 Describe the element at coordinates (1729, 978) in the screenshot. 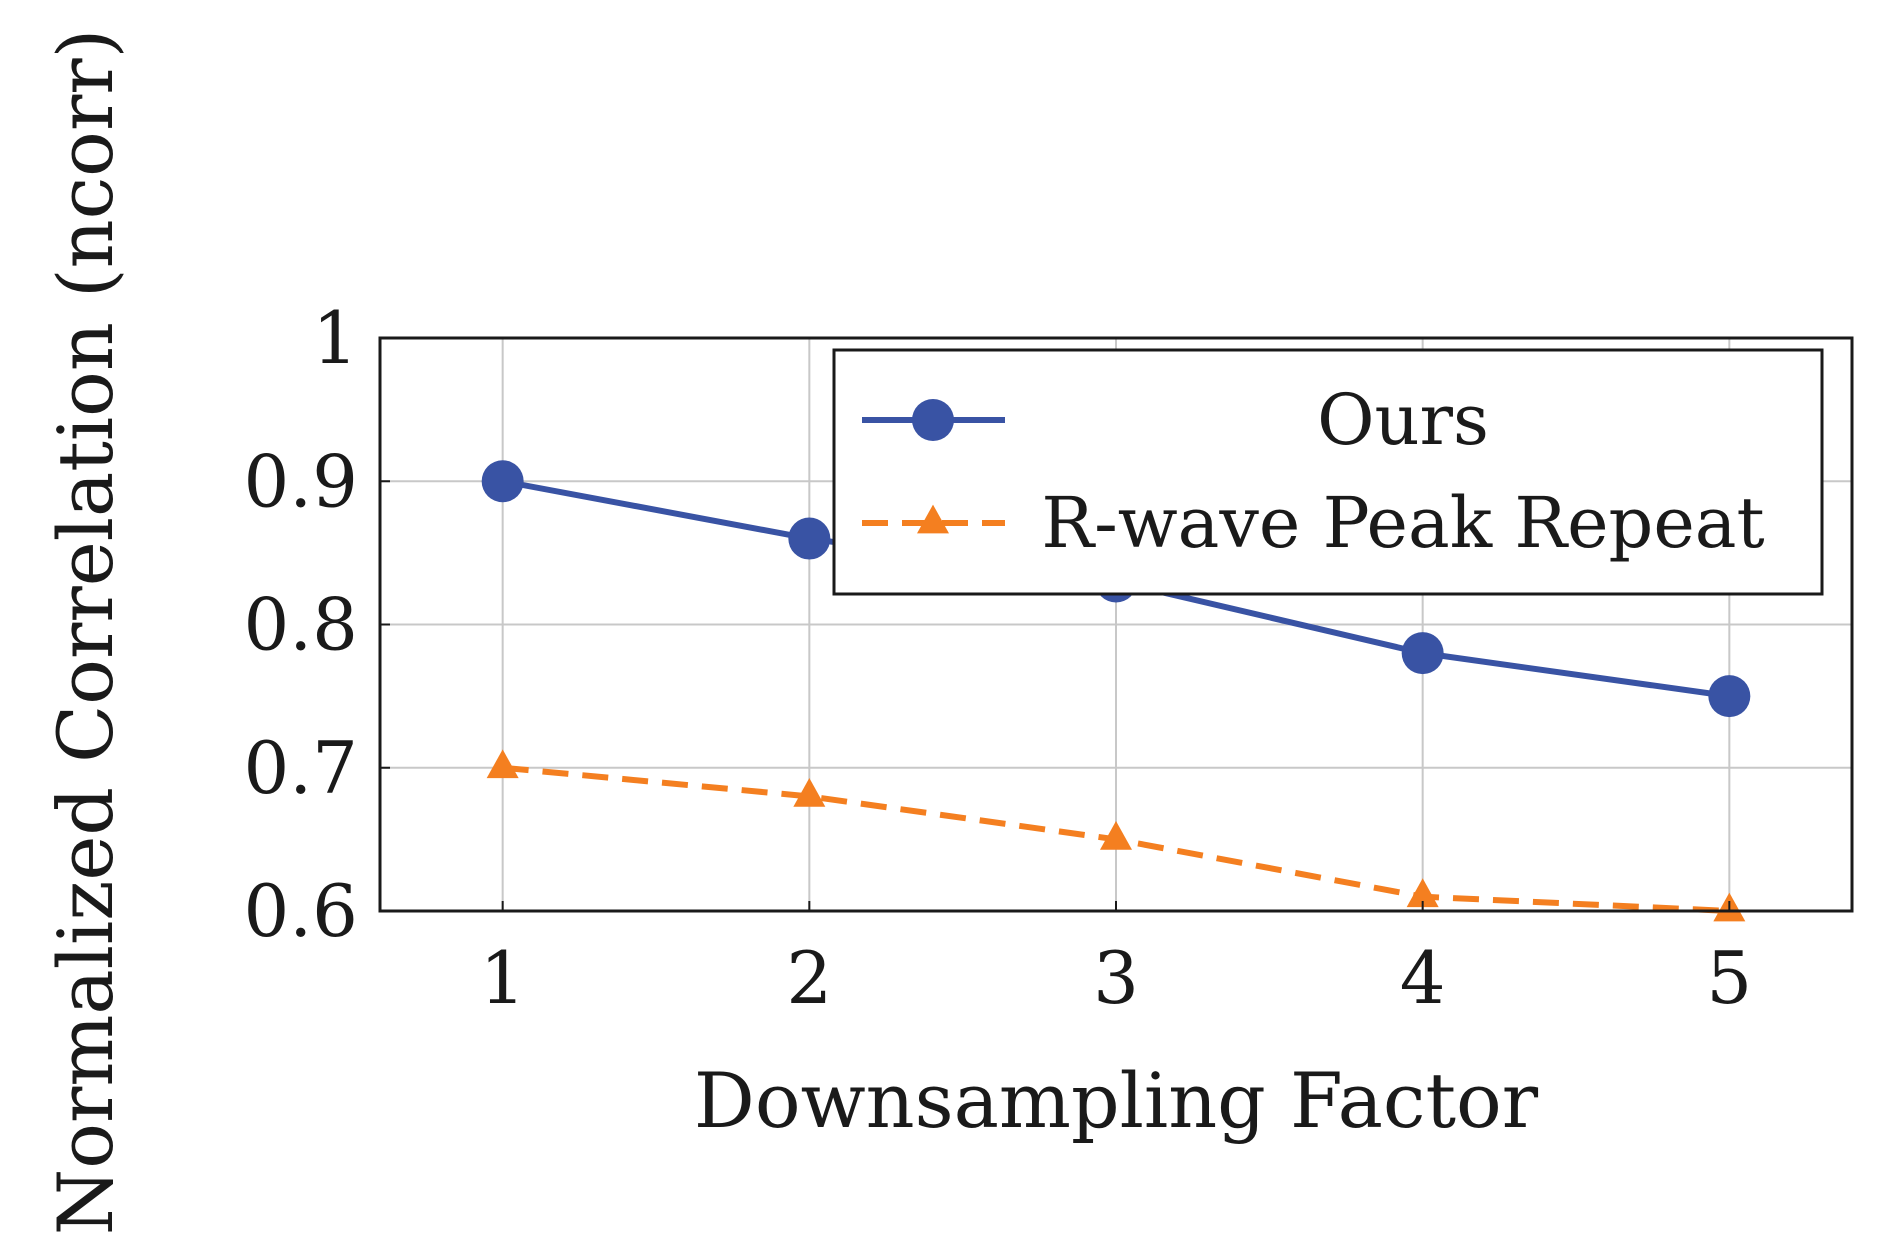

I see `x-tick-label: 5` at that location.